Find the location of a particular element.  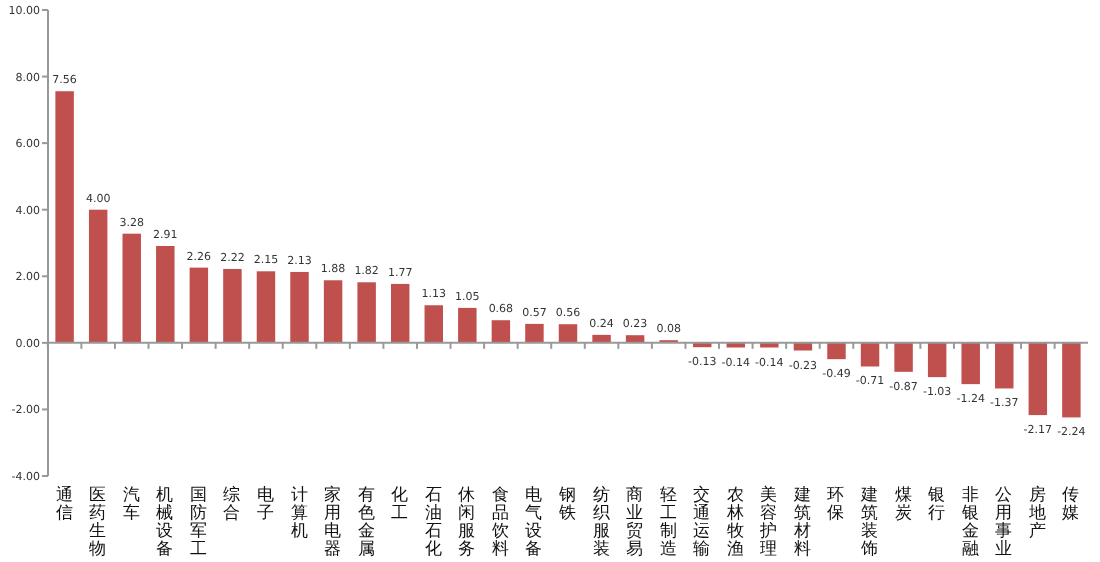

x-tick-label: 美容护理 is located at coordinates (768, 522).